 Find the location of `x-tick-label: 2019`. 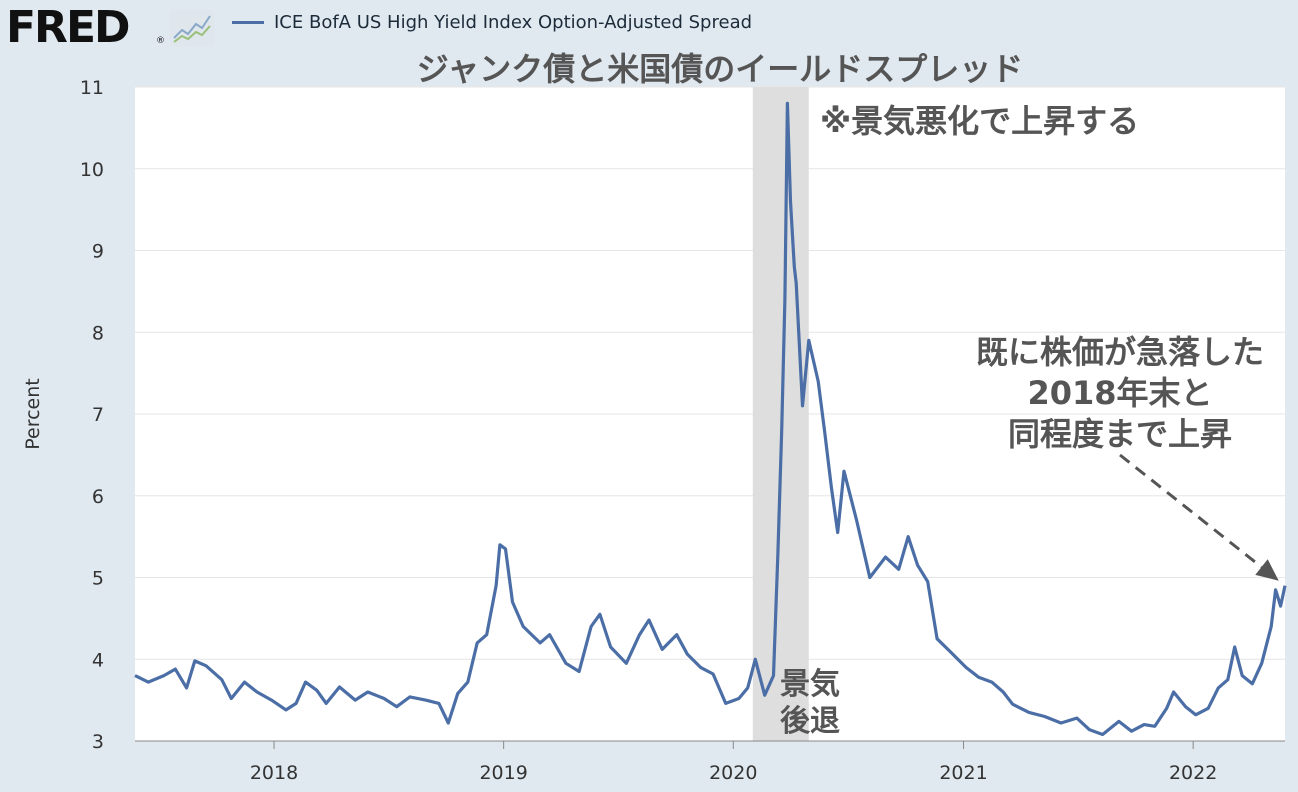

x-tick-label: 2019 is located at coordinates (503, 773).